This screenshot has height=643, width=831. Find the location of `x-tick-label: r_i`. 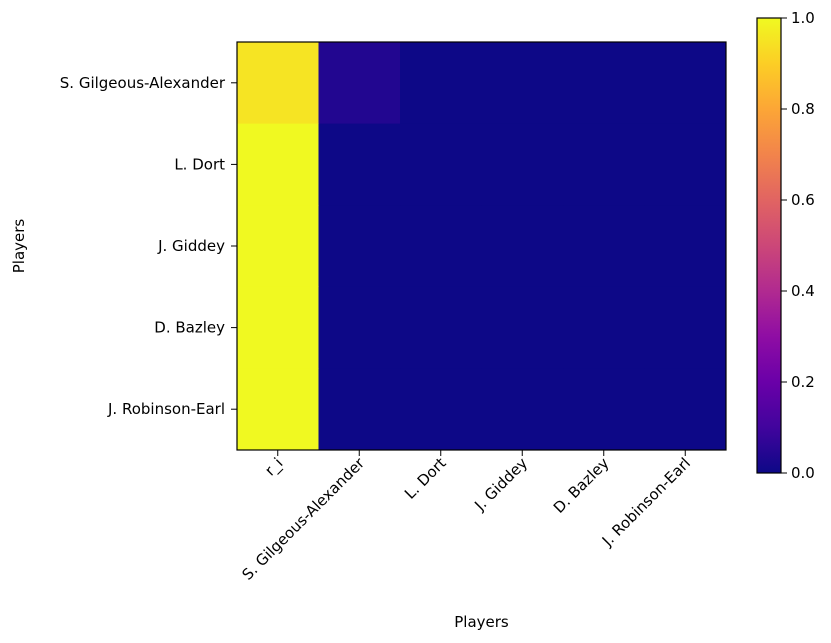

x-tick-label: r_i is located at coordinates (274, 467).